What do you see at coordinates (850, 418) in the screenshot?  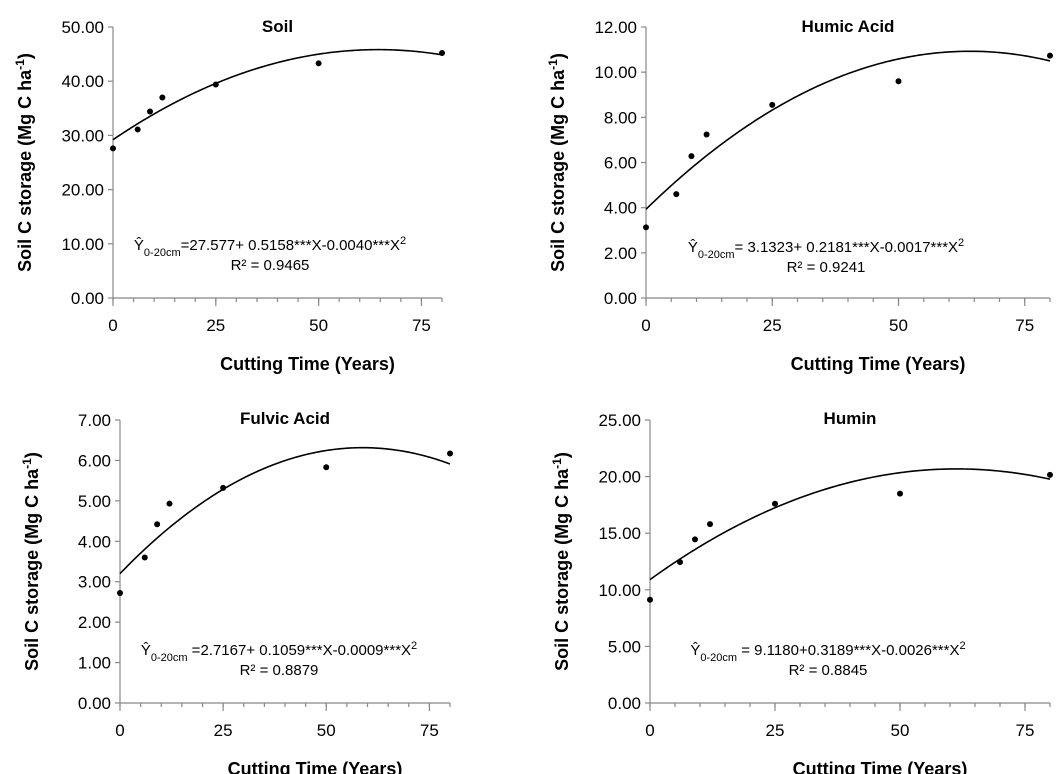 I see `chart-title: Humin` at bounding box center [850, 418].